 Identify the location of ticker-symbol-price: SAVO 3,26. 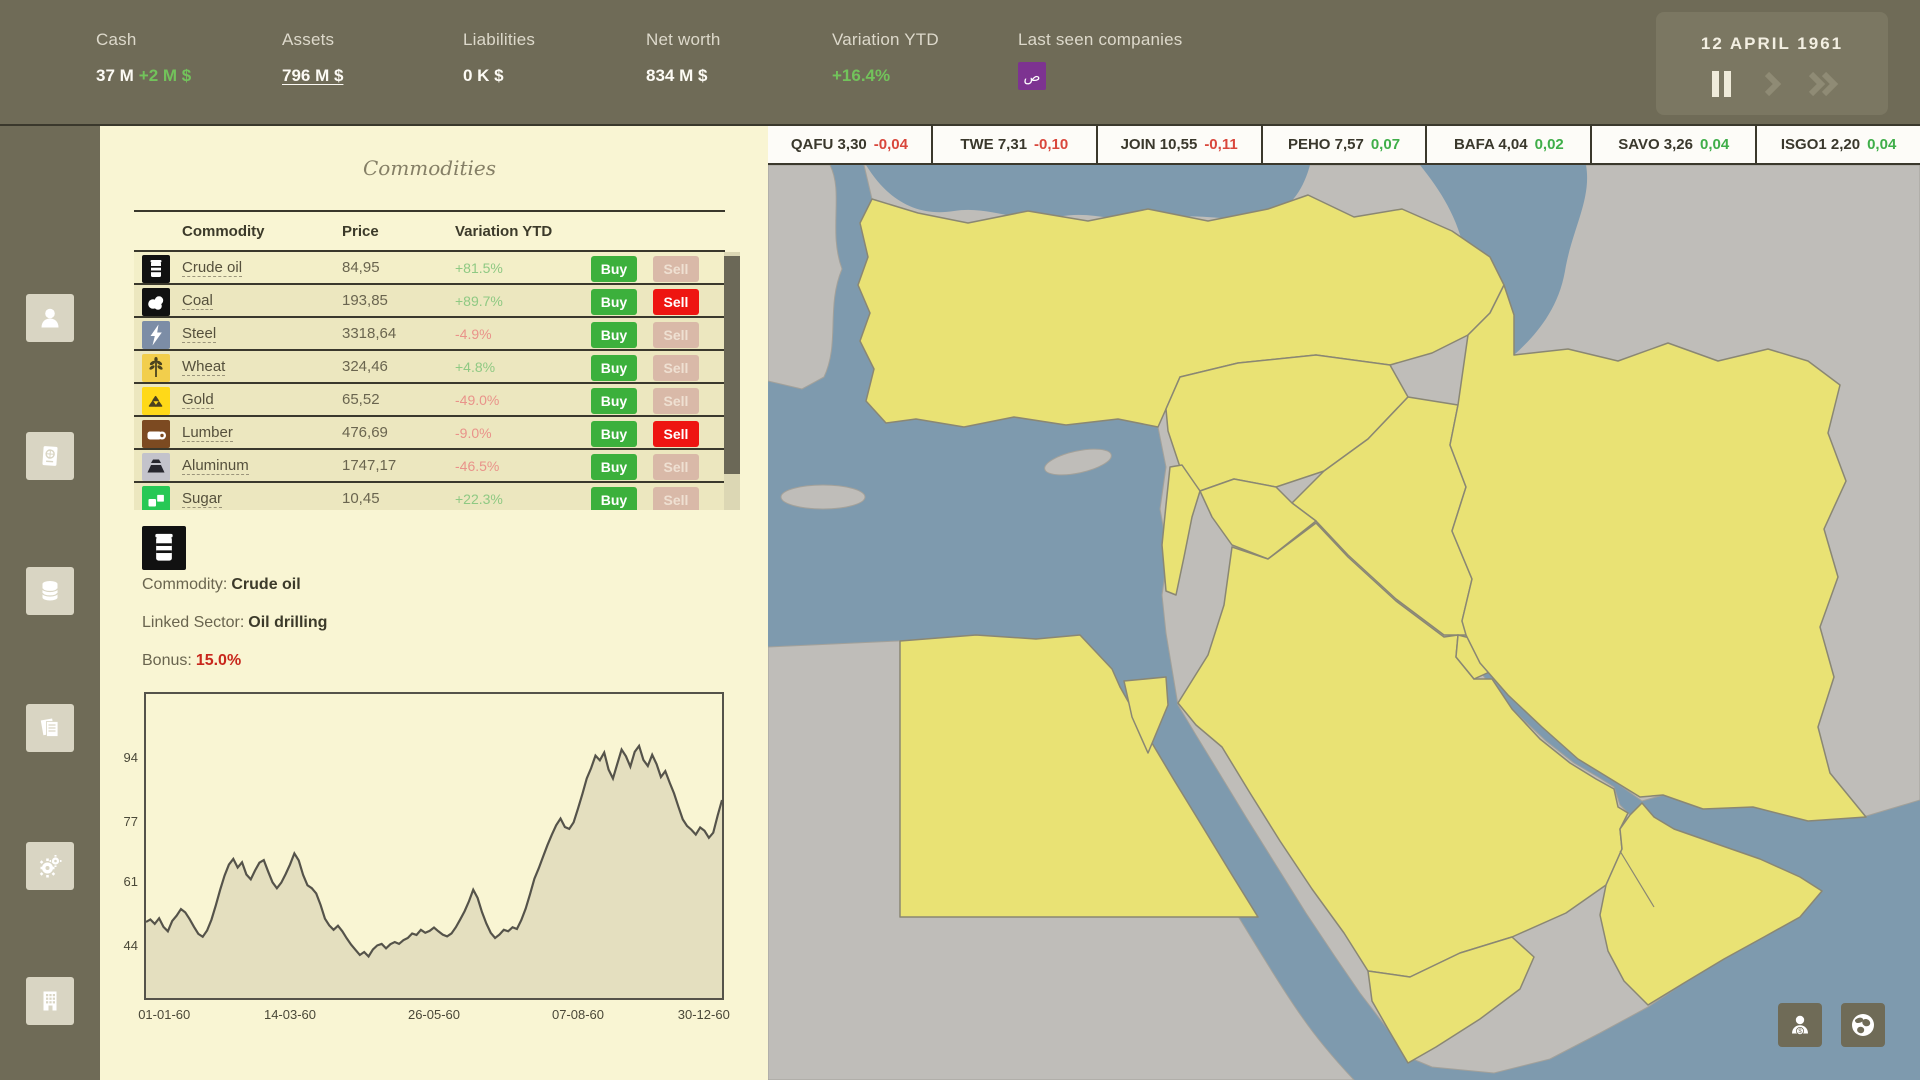
(1655, 144).